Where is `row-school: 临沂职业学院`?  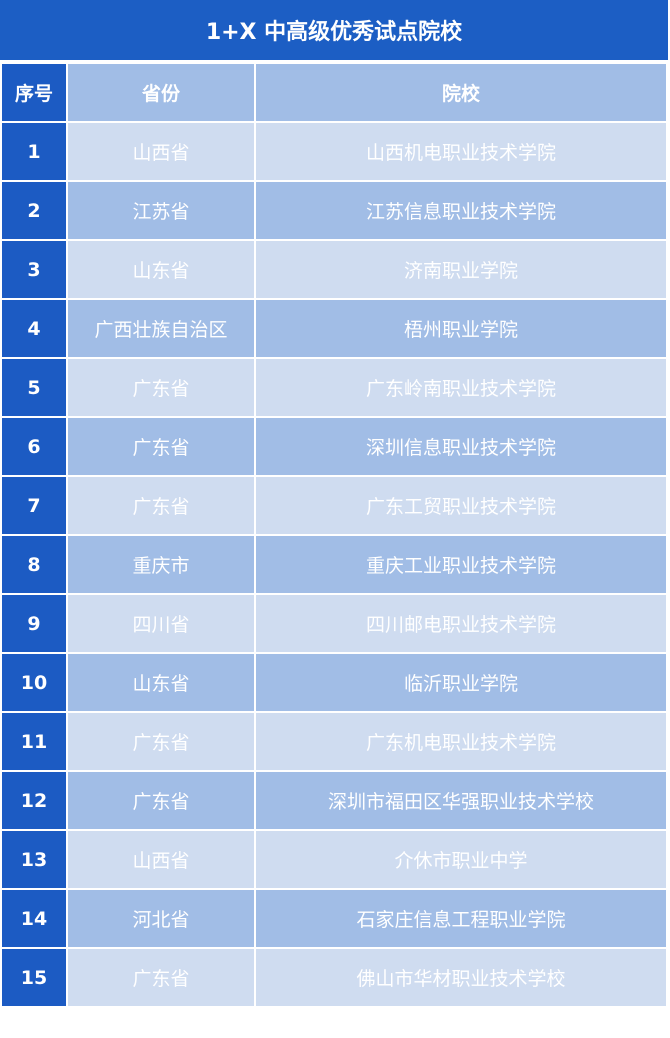
row-school: 临沂职业学院 is located at coordinates (461, 682).